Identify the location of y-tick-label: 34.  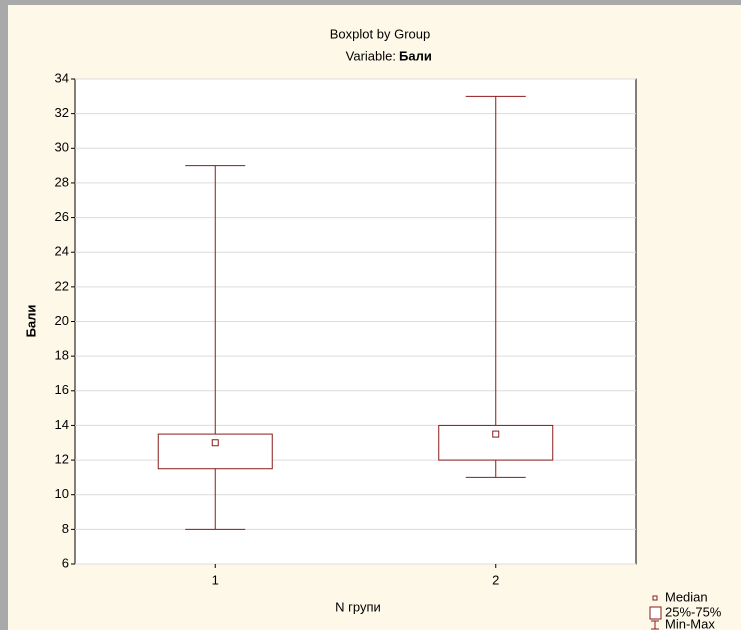
(62, 77).